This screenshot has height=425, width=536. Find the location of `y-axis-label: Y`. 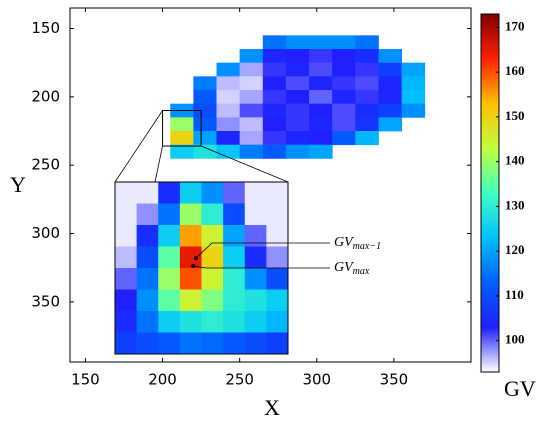

y-axis-label: Y is located at coordinates (18, 184).